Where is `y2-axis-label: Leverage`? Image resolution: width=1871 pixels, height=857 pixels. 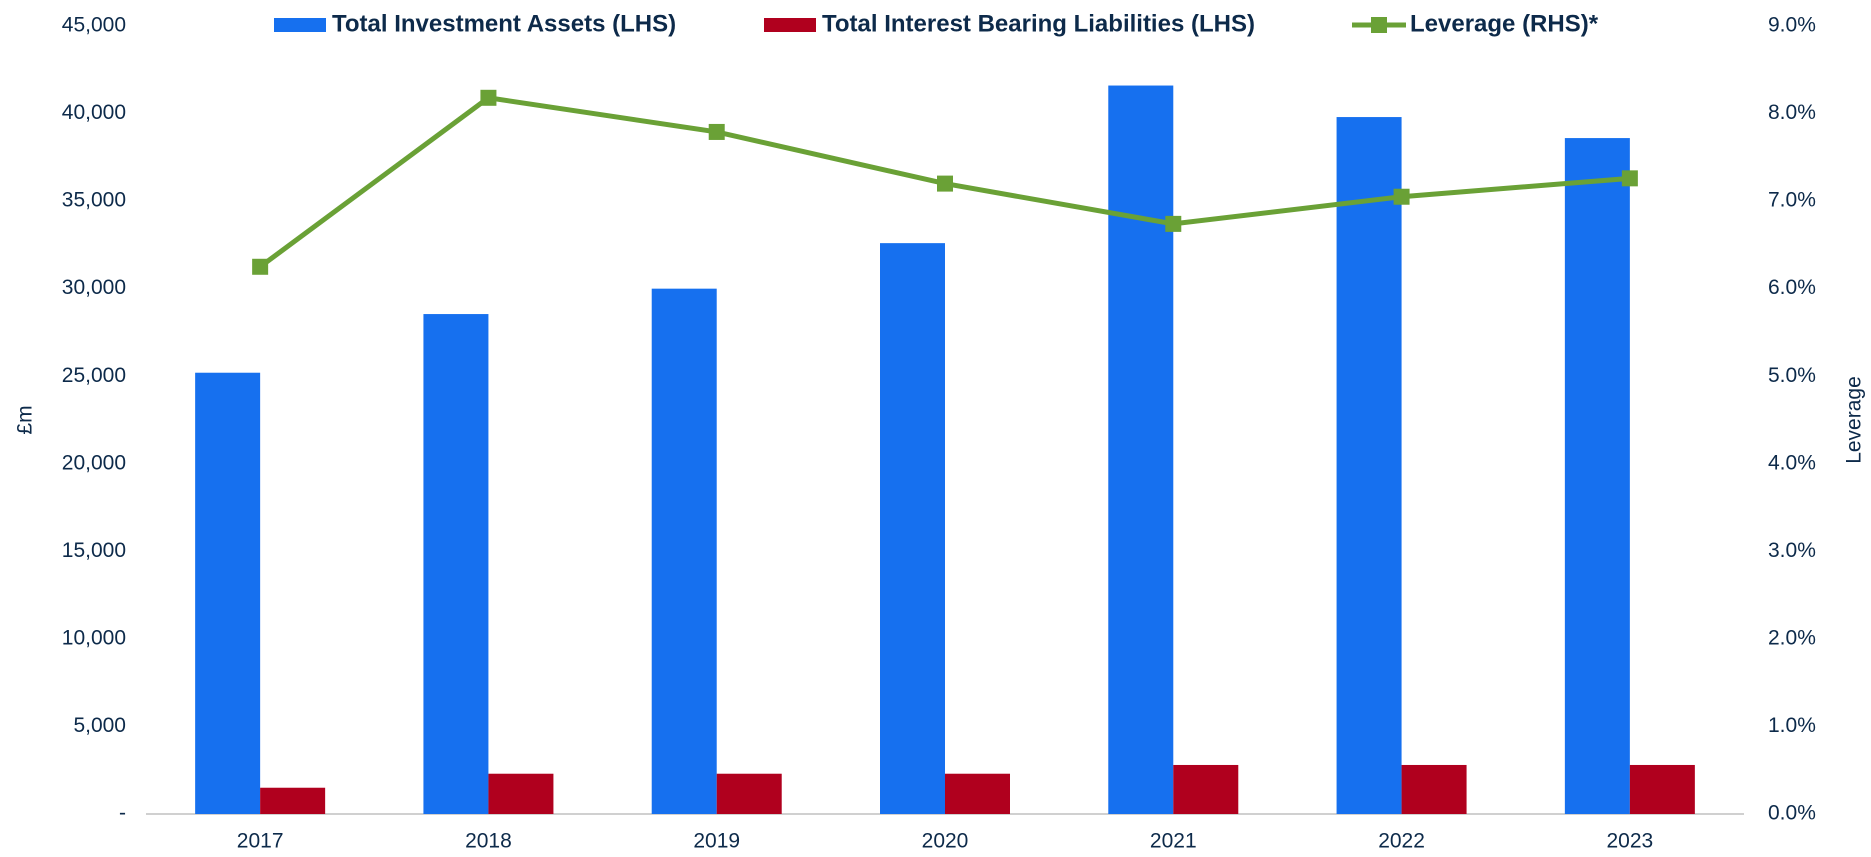 y2-axis-label: Leverage is located at coordinates (1854, 420).